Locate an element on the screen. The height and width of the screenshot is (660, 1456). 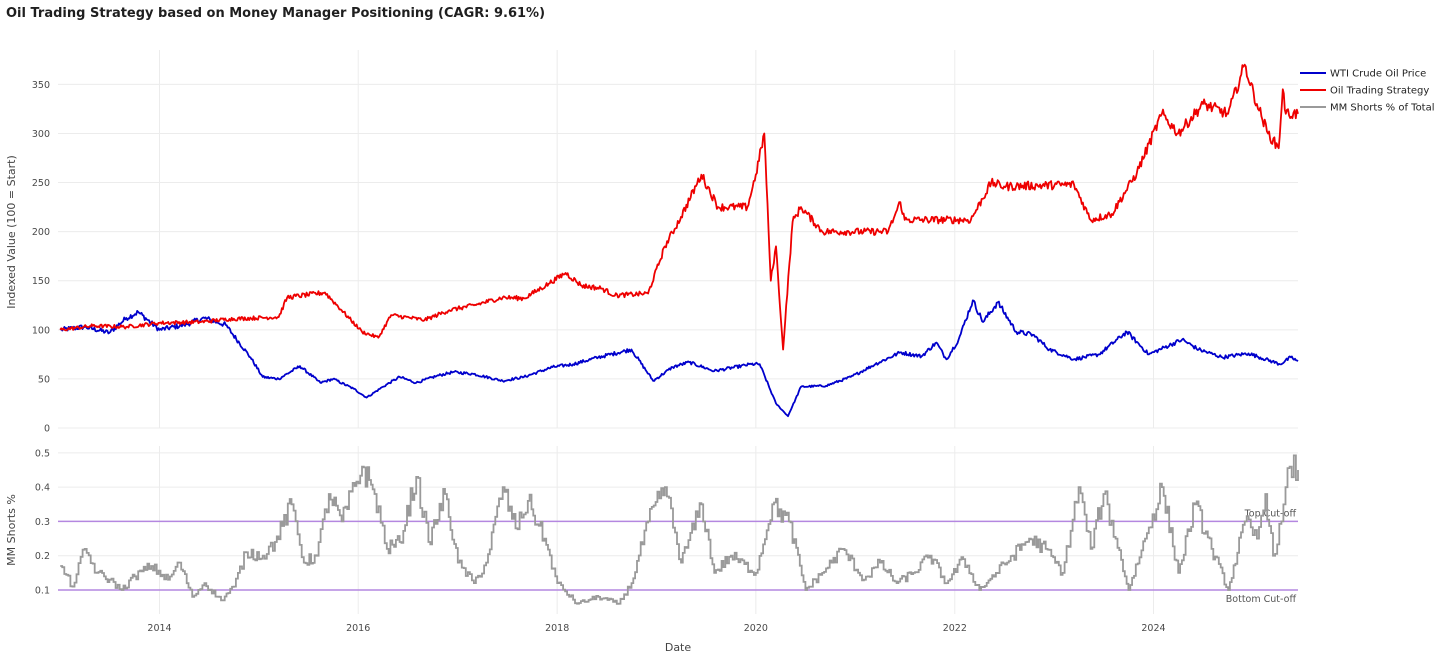
legend-label-wti: WTI Crude Oil Price is located at coordinates (1378, 74).